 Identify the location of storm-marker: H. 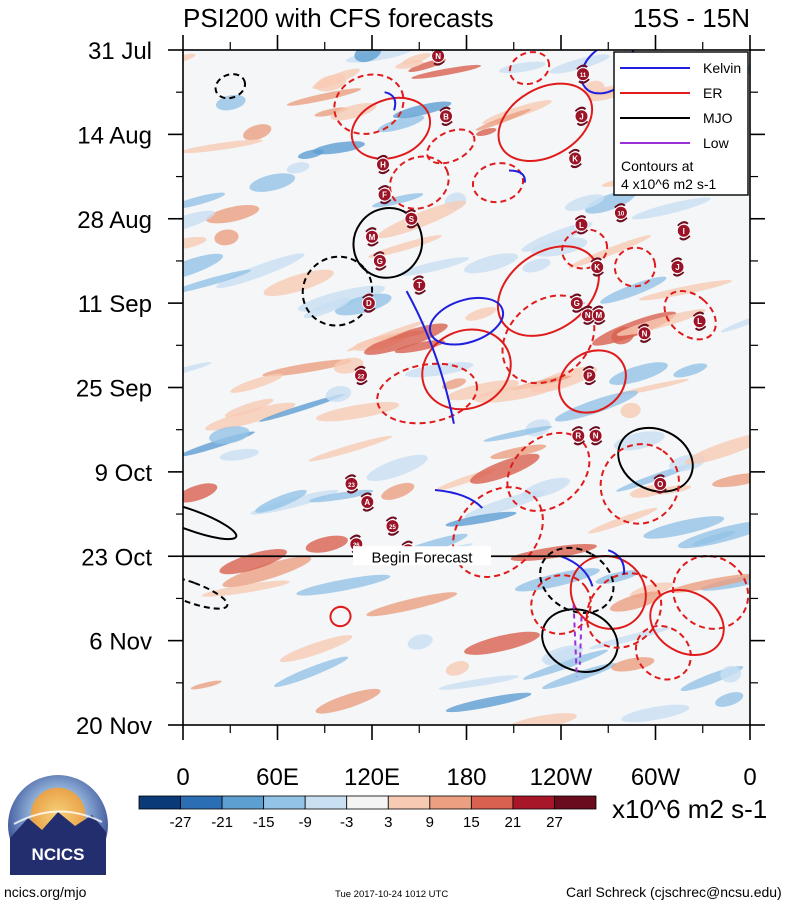
(383, 164).